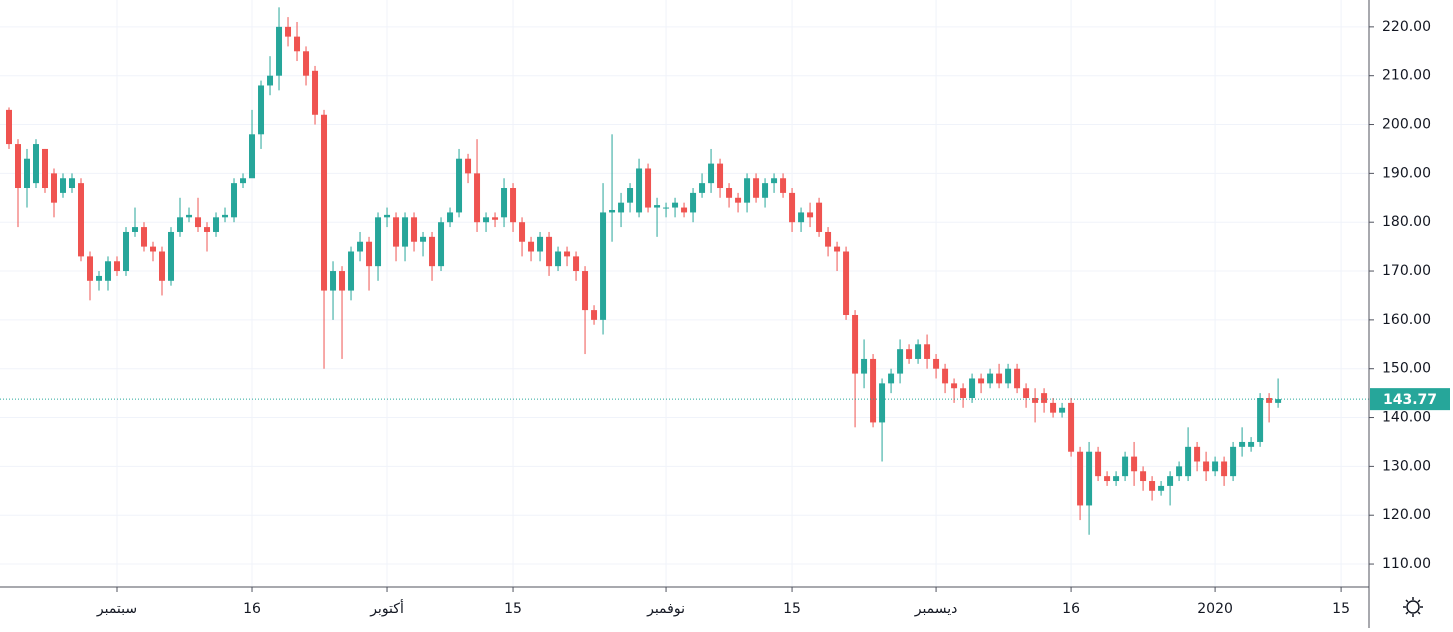  What do you see at coordinates (1406, 320) in the screenshot?
I see `y-tick-label: 160.00` at bounding box center [1406, 320].